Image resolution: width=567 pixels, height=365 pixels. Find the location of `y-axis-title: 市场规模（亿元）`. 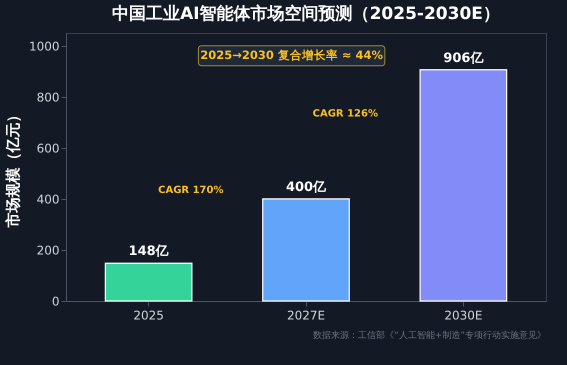

y-axis-title: 市场规模（亿元） is located at coordinates (13, 168).